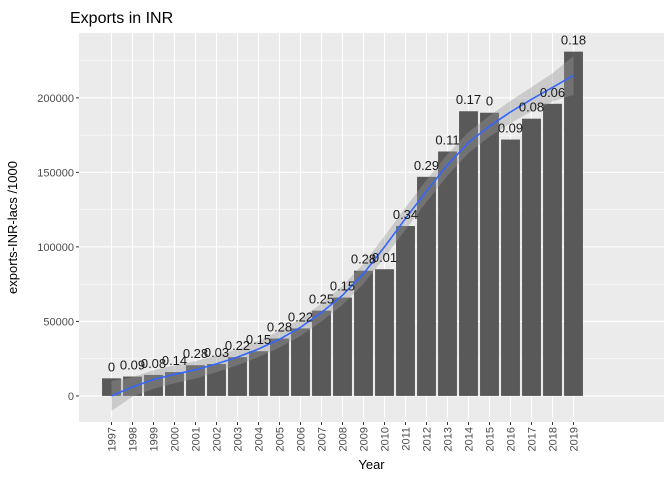  I want to click on x-tick-label: 1997, so click(113, 439).